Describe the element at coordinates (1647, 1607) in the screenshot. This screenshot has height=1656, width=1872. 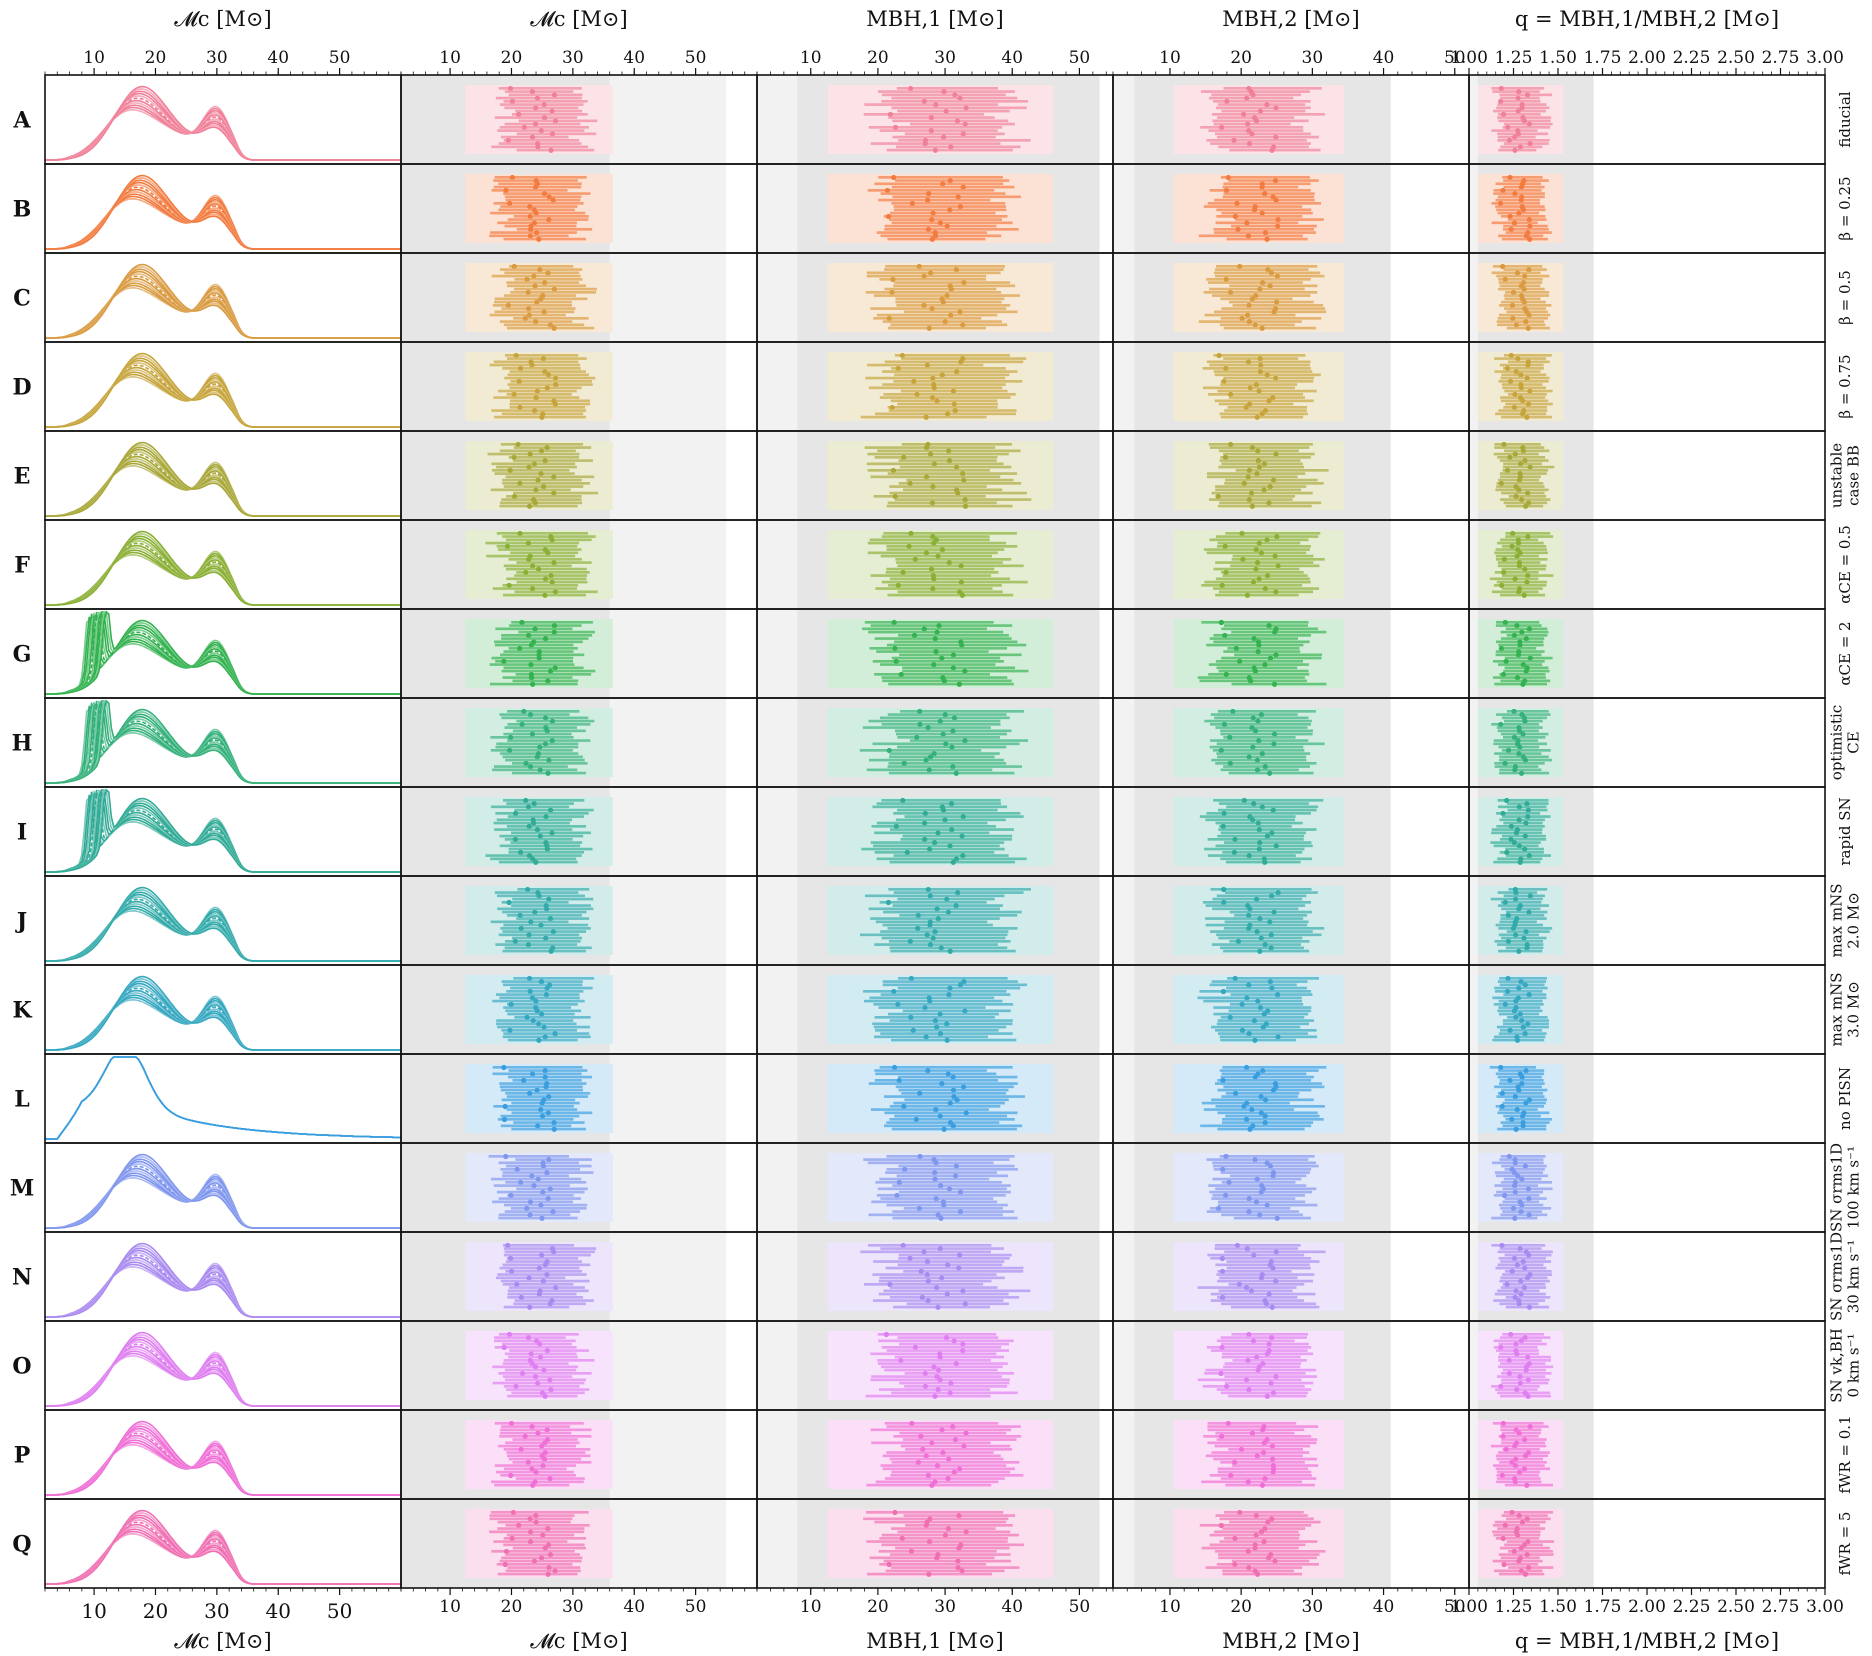
I see `bottom-tick-label-q-4: 2.00` at that location.